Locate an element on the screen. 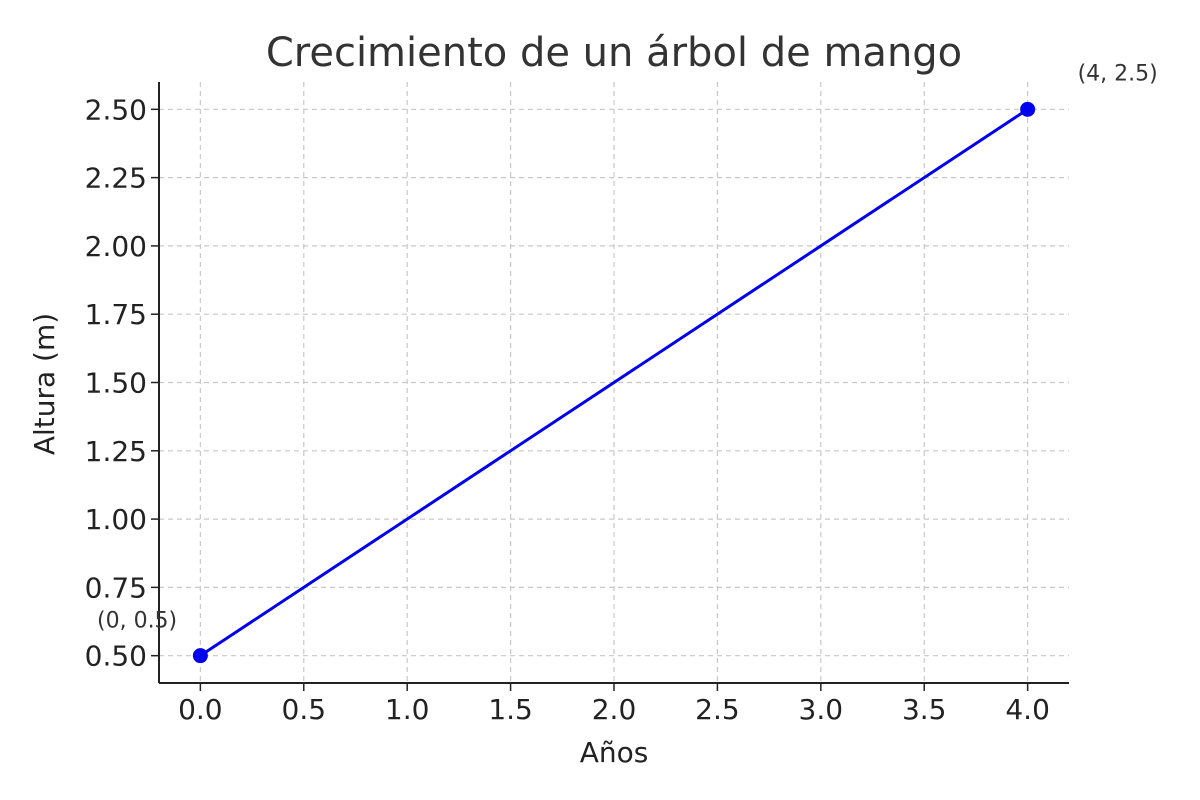 The image size is (1200, 800). y-tick-label: 0.75 is located at coordinates (116, 587).